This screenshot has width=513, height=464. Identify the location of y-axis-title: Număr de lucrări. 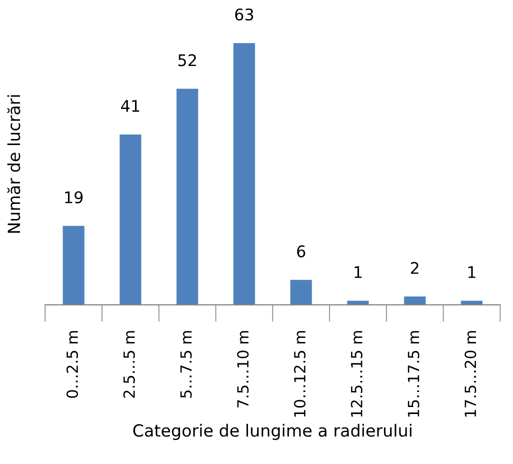
(13, 164).